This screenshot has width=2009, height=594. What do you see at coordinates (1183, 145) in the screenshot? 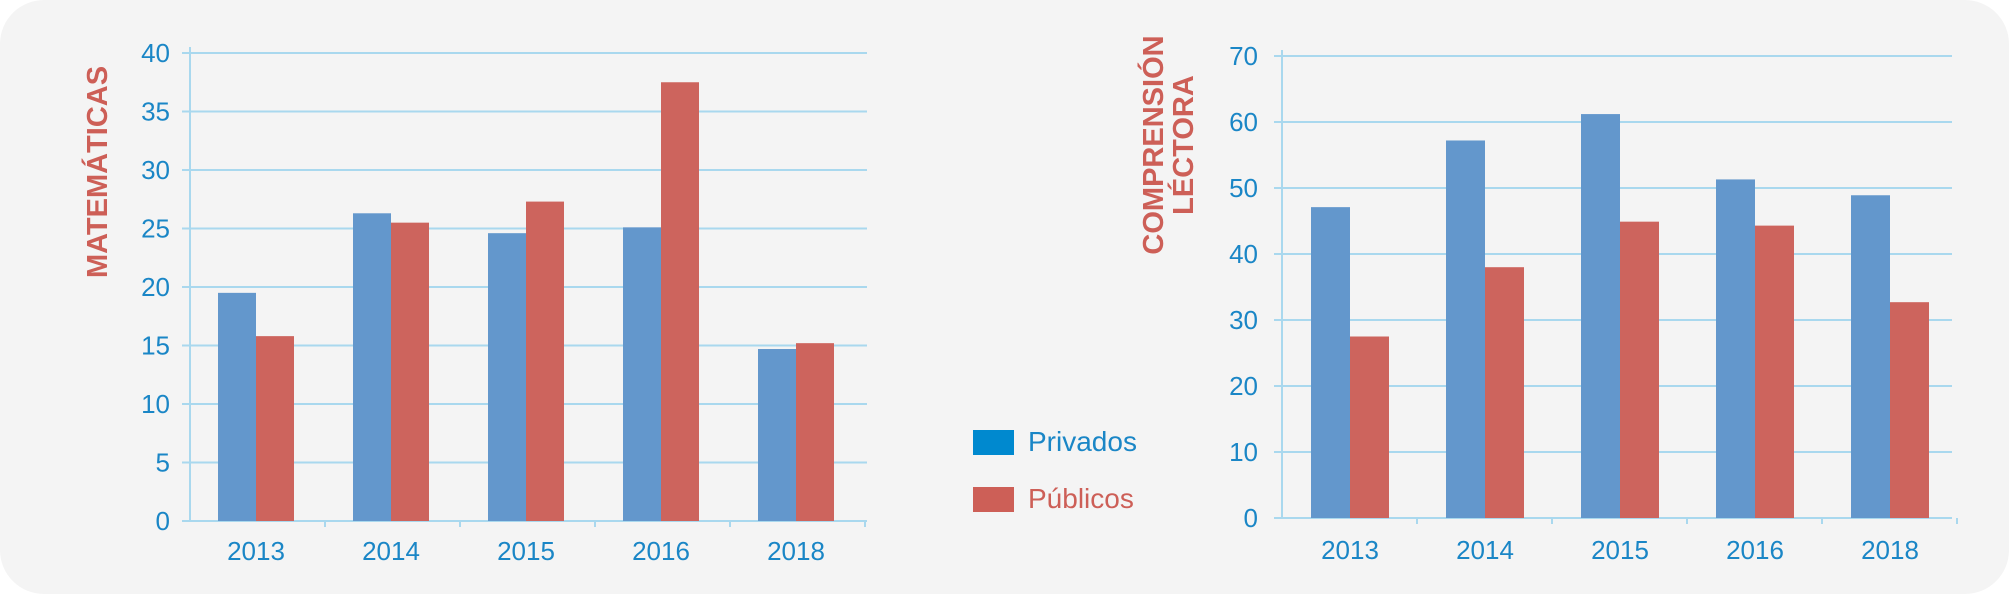
I see `y-axis-title-line: LÉCTORA` at bounding box center [1183, 145].